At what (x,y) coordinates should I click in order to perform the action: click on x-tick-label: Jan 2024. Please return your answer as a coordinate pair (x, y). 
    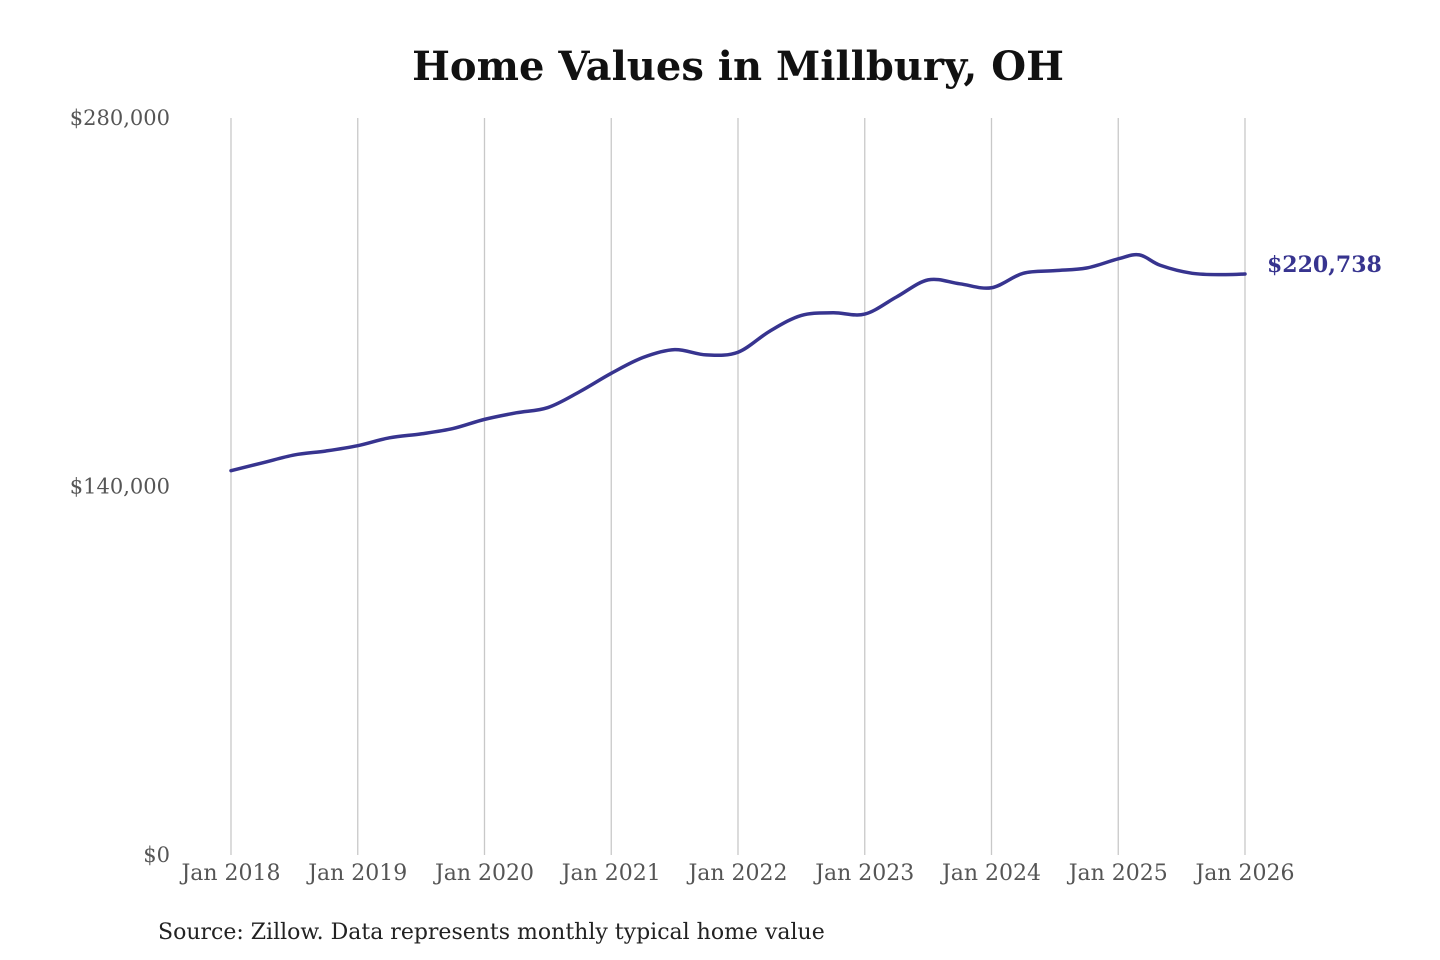
    Looking at the image, I should click on (990, 873).